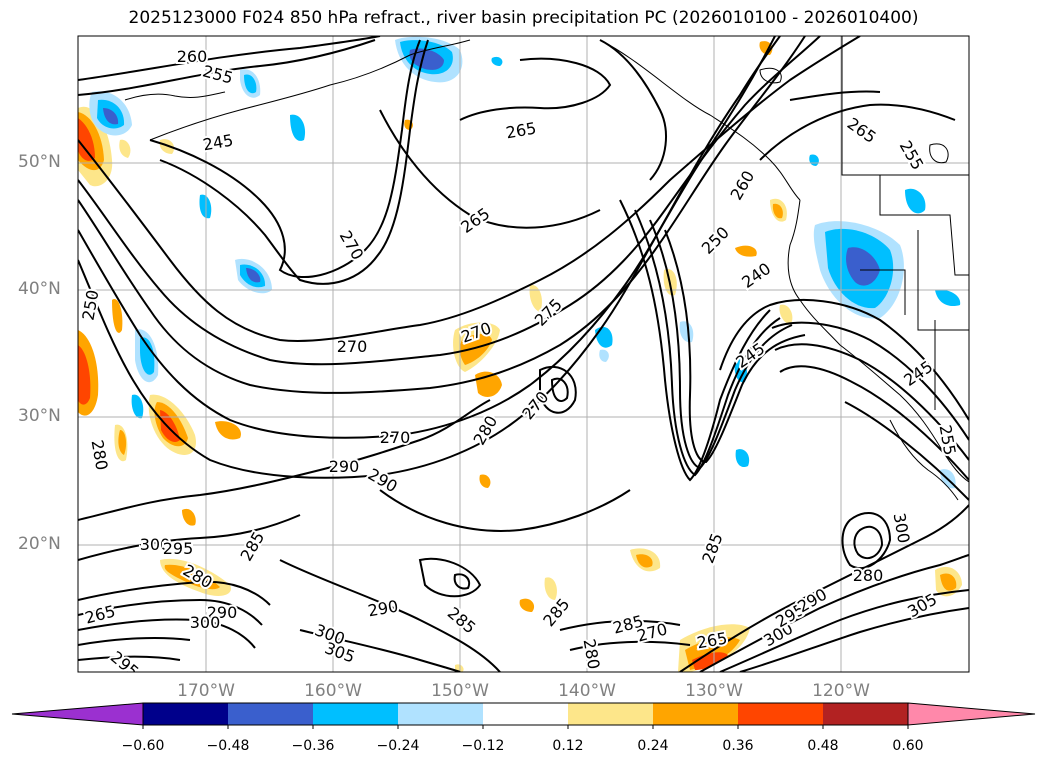  What do you see at coordinates (228, 746) in the screenshot?
I see `colorbar-tick-label: −0.48` at bounding box center [228, 746].